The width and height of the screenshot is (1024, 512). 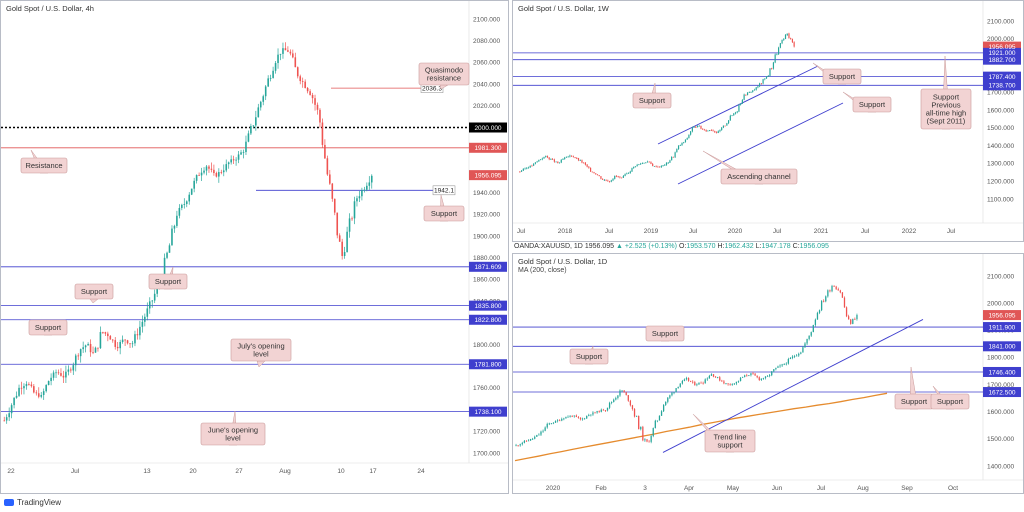 What do you see at coordinates (487, 320) in the screenshot?
I see `price-tag-label: 1822.800` at bounding box center [487, 320].